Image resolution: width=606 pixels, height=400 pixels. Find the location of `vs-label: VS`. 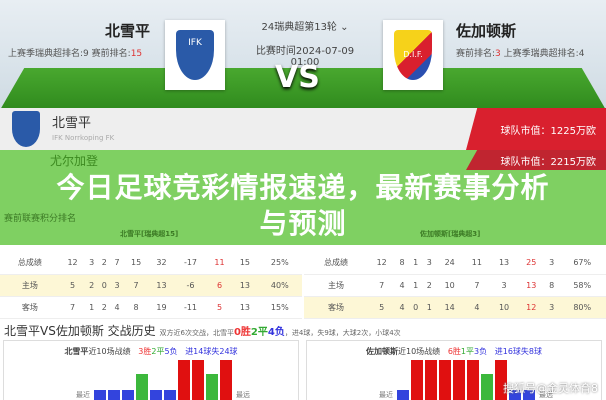

vs-label: VS is located at coordinates (297, 77).